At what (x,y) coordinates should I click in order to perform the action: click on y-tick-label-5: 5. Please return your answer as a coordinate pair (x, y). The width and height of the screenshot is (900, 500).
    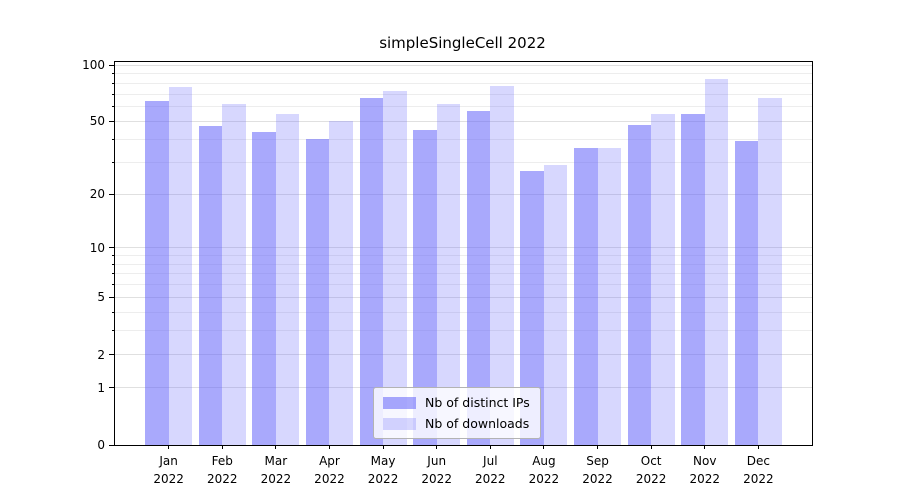
    Looking at the image, I should click on (101, 297).